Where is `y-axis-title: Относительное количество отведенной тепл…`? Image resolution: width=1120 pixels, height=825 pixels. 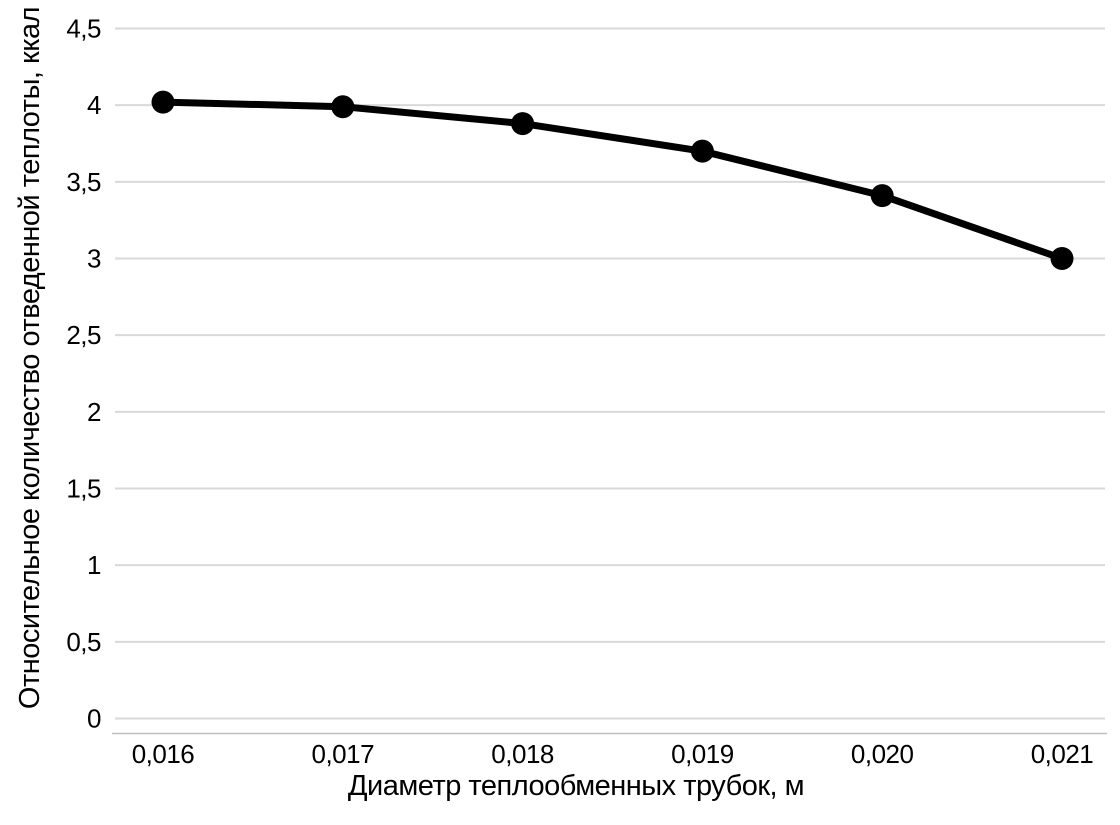 y-axis-title: Относительное количество отведенной тепл… is located at coordinates (30, 358).